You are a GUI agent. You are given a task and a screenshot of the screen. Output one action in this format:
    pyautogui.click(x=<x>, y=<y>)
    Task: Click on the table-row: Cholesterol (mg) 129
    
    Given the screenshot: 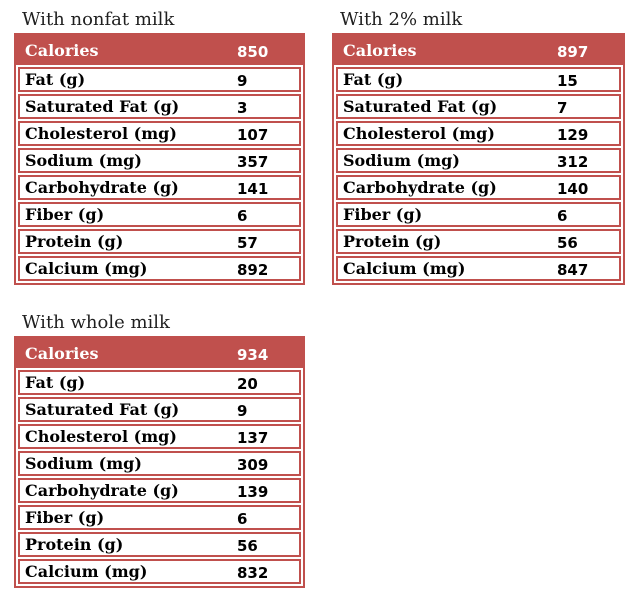 What is the action you would take?
    pyautogui.click(x=478, y=133)
    